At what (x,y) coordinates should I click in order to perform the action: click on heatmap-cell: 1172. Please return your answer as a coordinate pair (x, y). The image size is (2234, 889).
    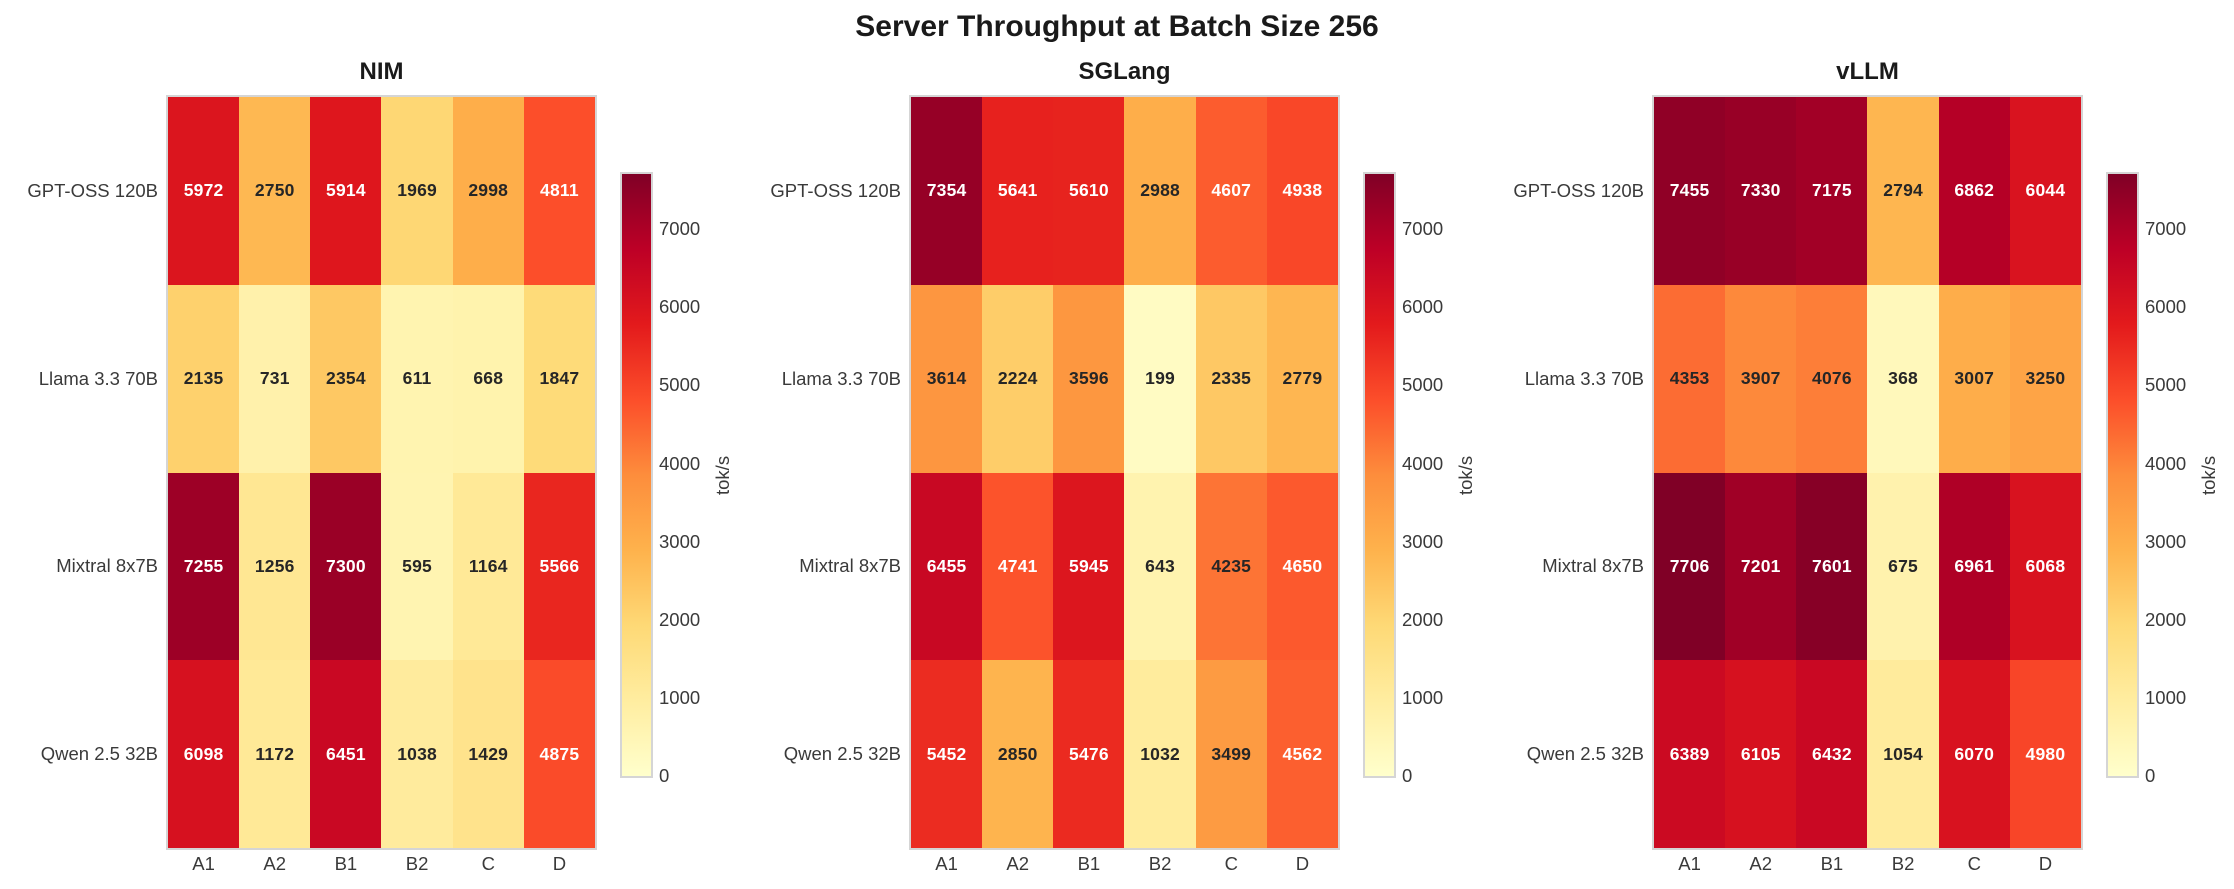
    Looking at the image, I should click on (275, 754).